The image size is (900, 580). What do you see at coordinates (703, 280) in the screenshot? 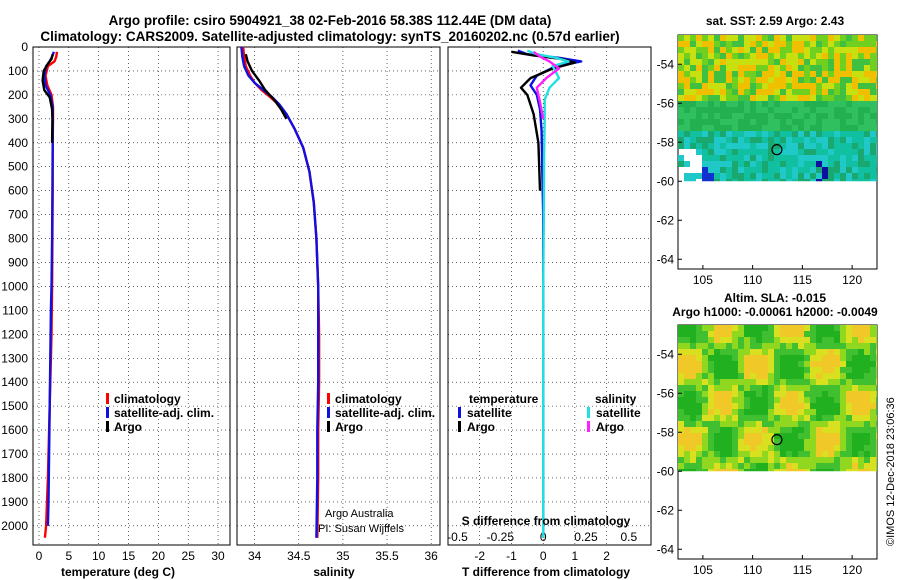
I see `map-x-tick-label: 105` at bounding box center [703, 280].